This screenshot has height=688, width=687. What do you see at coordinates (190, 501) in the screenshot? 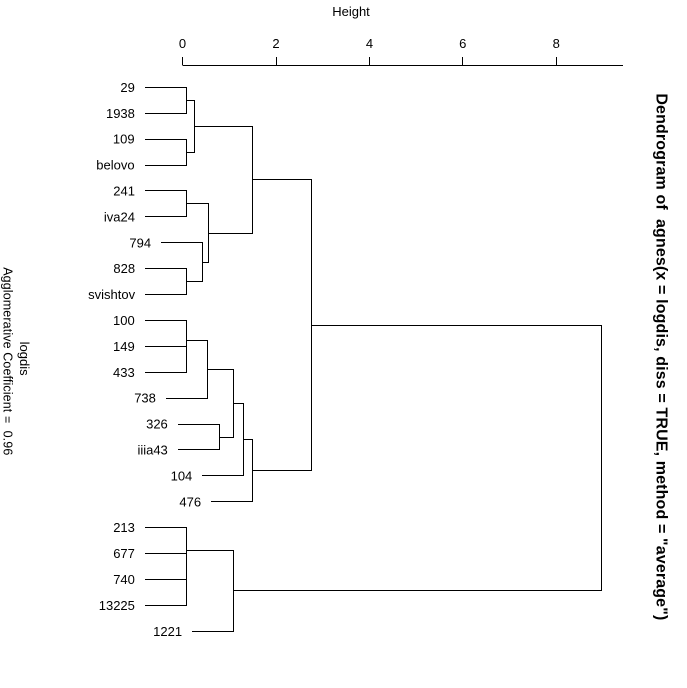
I see `svg-text: 476` at bounding box center [190, 501].